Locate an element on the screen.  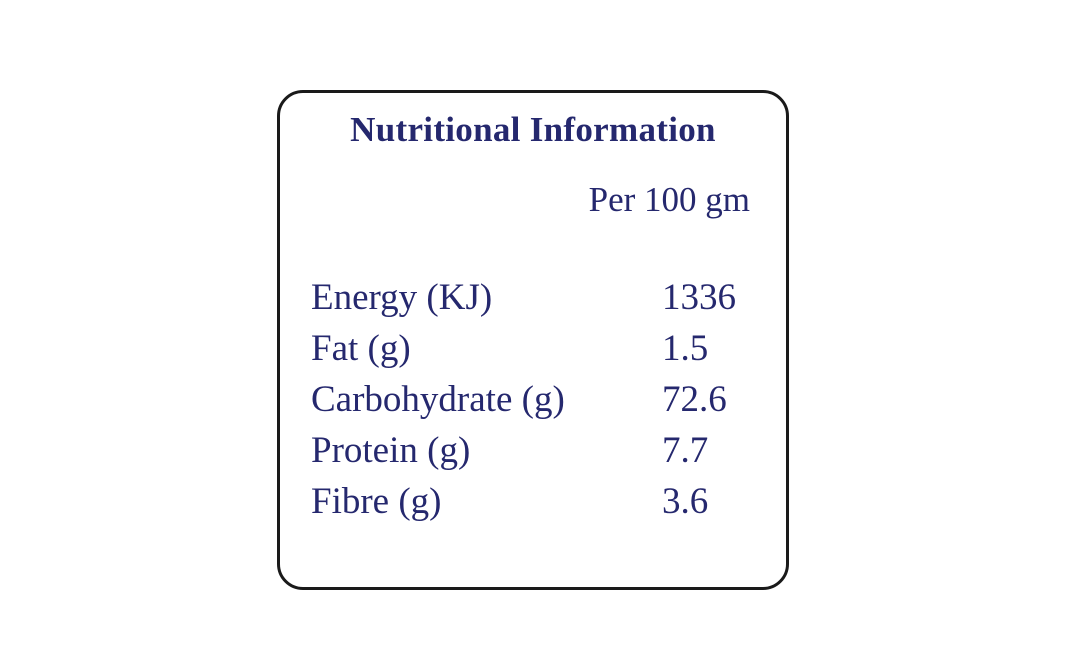
nutrient-row: Carbohydrate (g) 72.6 is located at coordinates (541, 403).